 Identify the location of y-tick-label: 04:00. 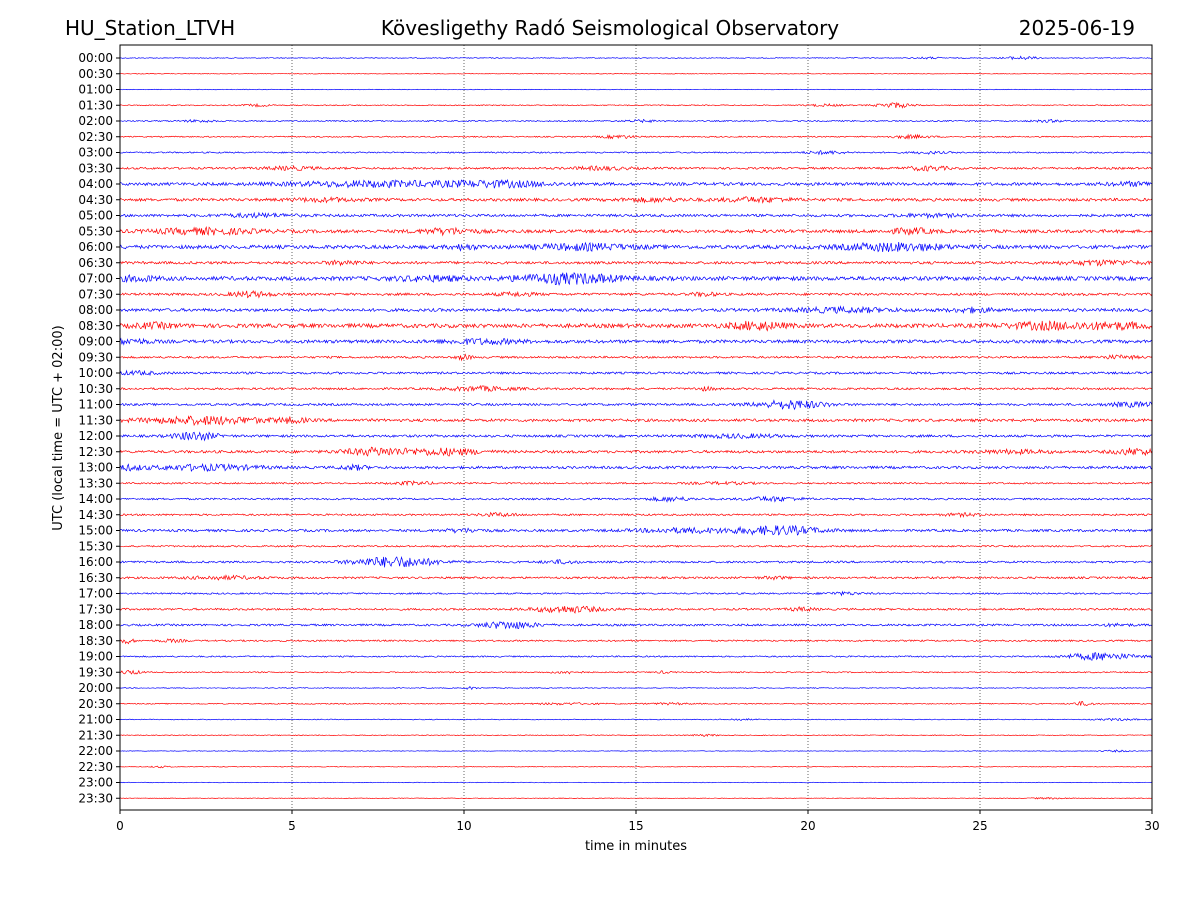
(95, 184).